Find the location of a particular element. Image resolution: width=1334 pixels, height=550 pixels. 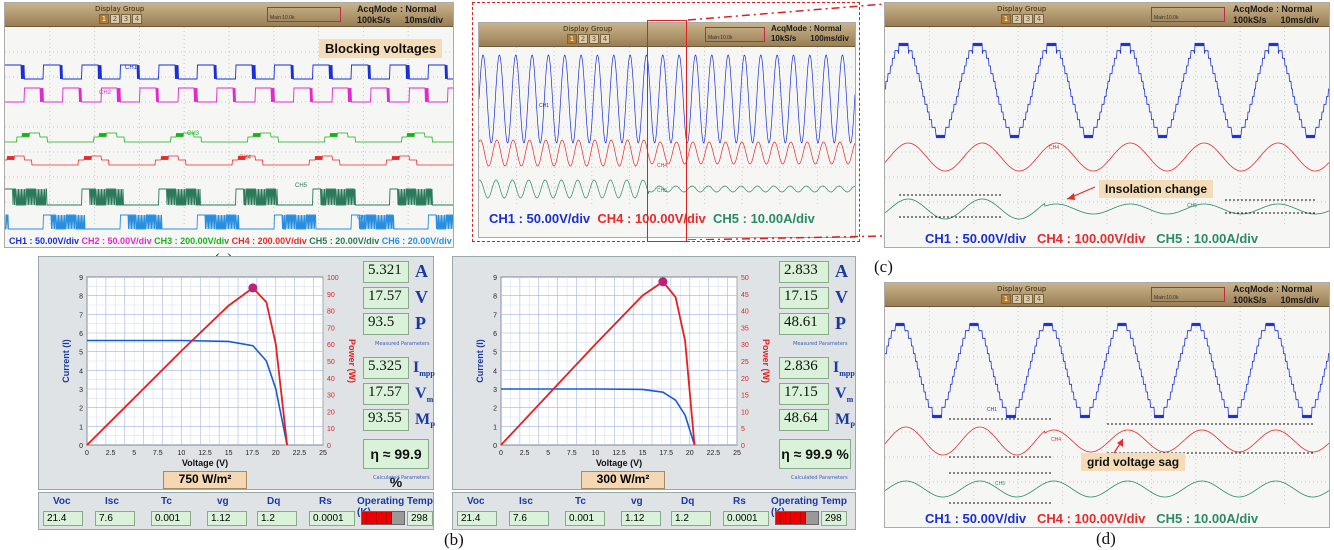

unit-mp: MP is located at coordinates (425, 420).